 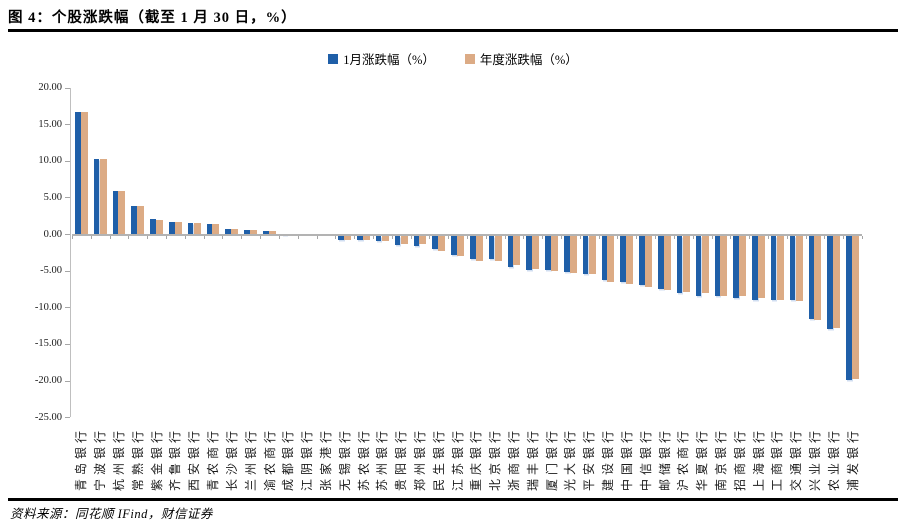 What do you see at coordinates (50, 161) in the screenshot?
I see `y-axis-tick-label: 10.00` at bounding box center [50, 161].